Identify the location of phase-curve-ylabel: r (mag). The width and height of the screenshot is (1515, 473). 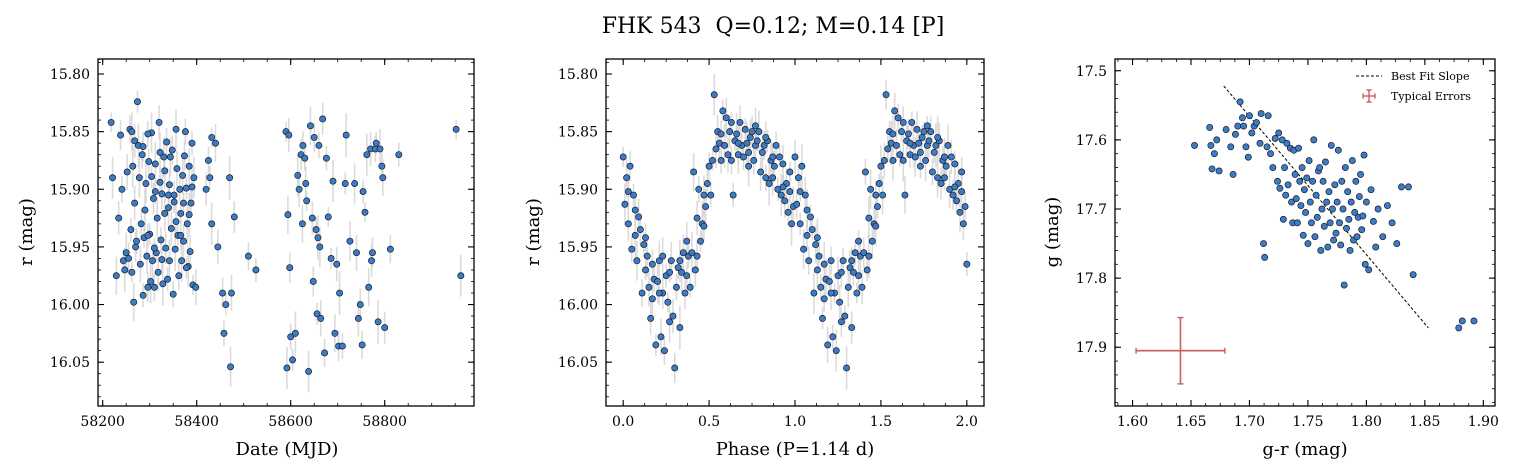
(533, 232).